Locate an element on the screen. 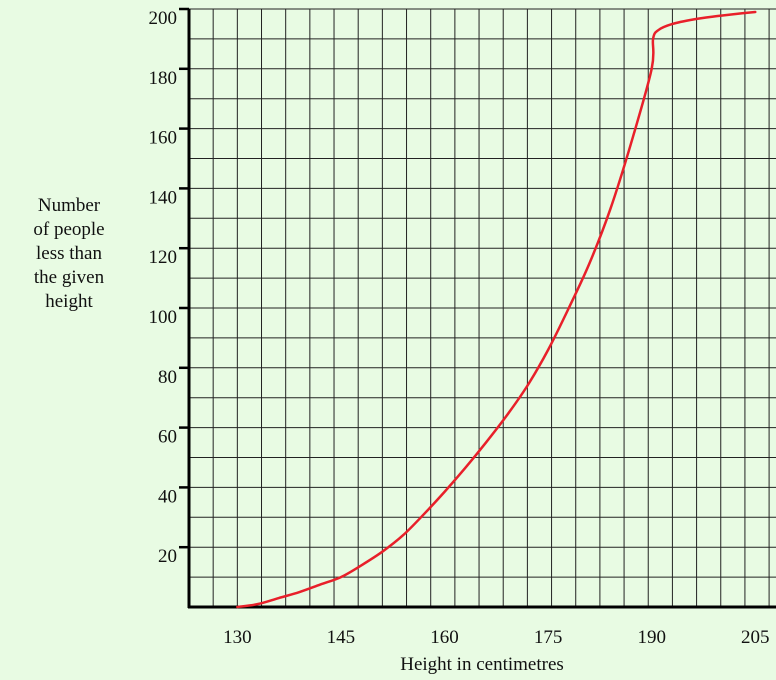  y-tick-label: 160 is located at coordinates (163, 138).